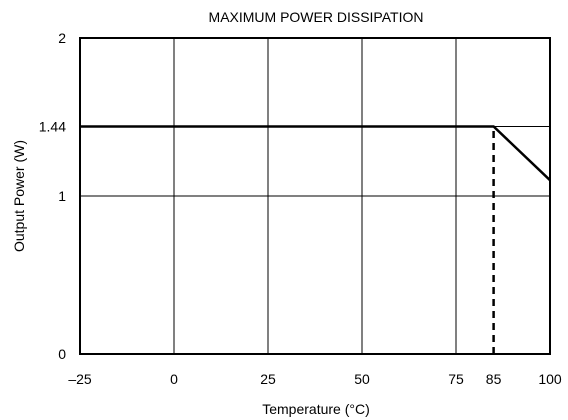 The width and height of the screenshot is (568, 420). I want to click on x-tick-label: 50, so click(362, 379).